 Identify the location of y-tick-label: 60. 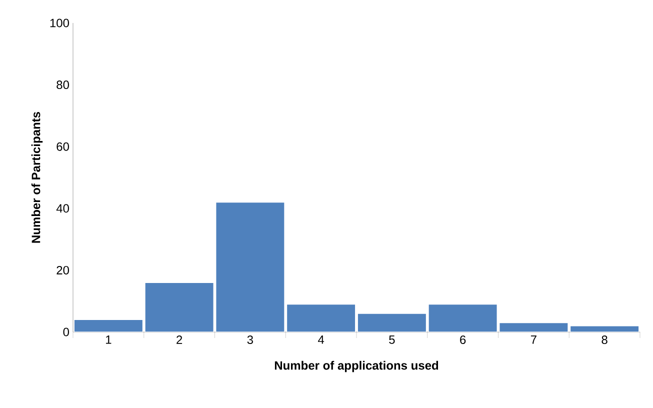
(63, 146).